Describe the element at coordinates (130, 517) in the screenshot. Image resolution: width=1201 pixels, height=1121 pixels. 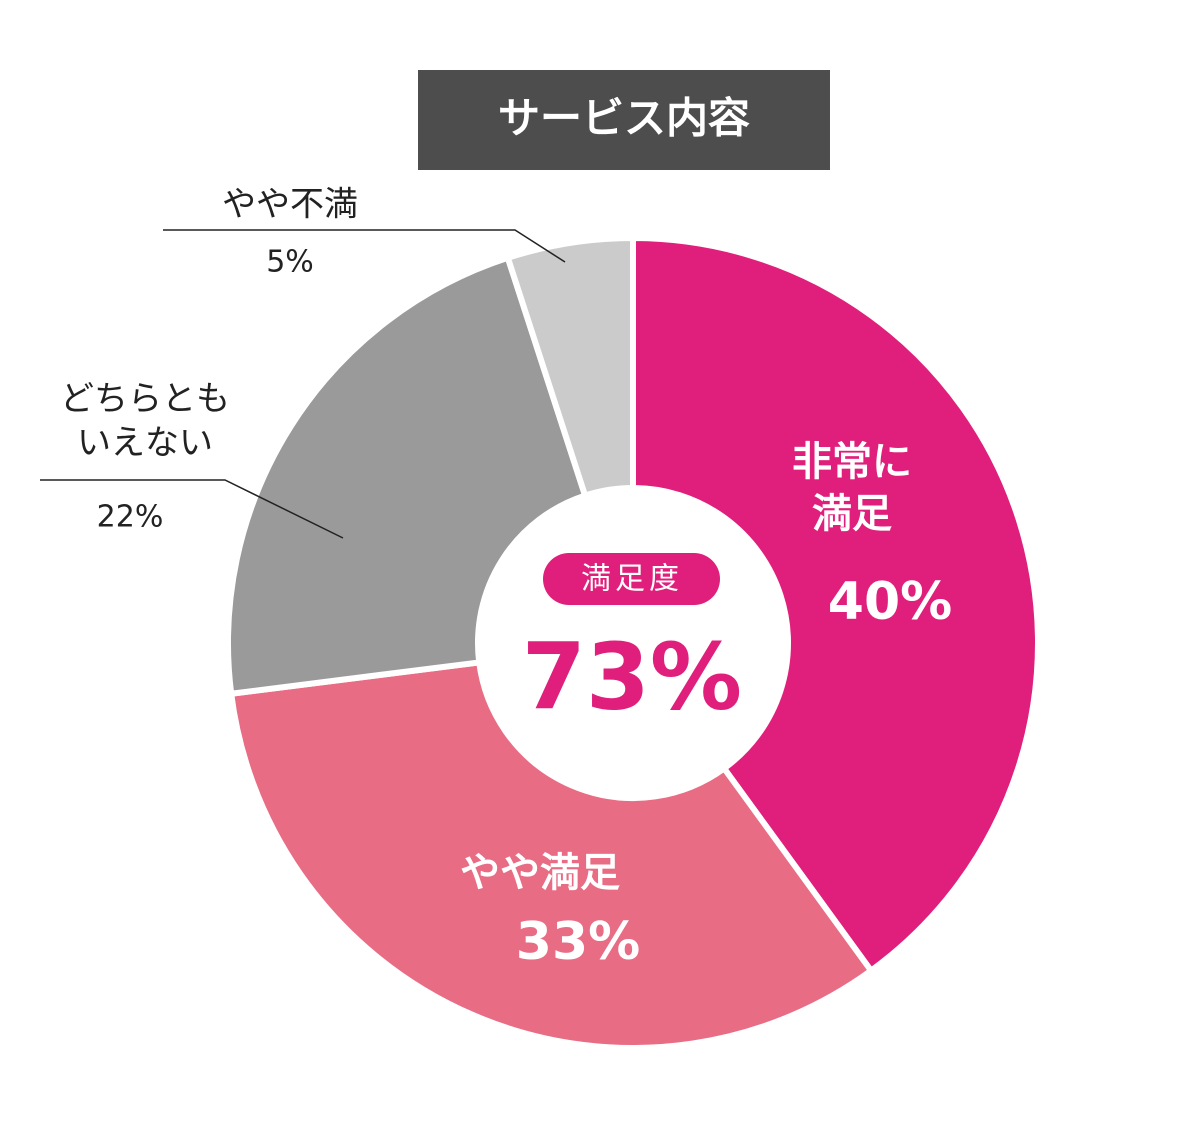
I see `value-label: 22%` at that location.